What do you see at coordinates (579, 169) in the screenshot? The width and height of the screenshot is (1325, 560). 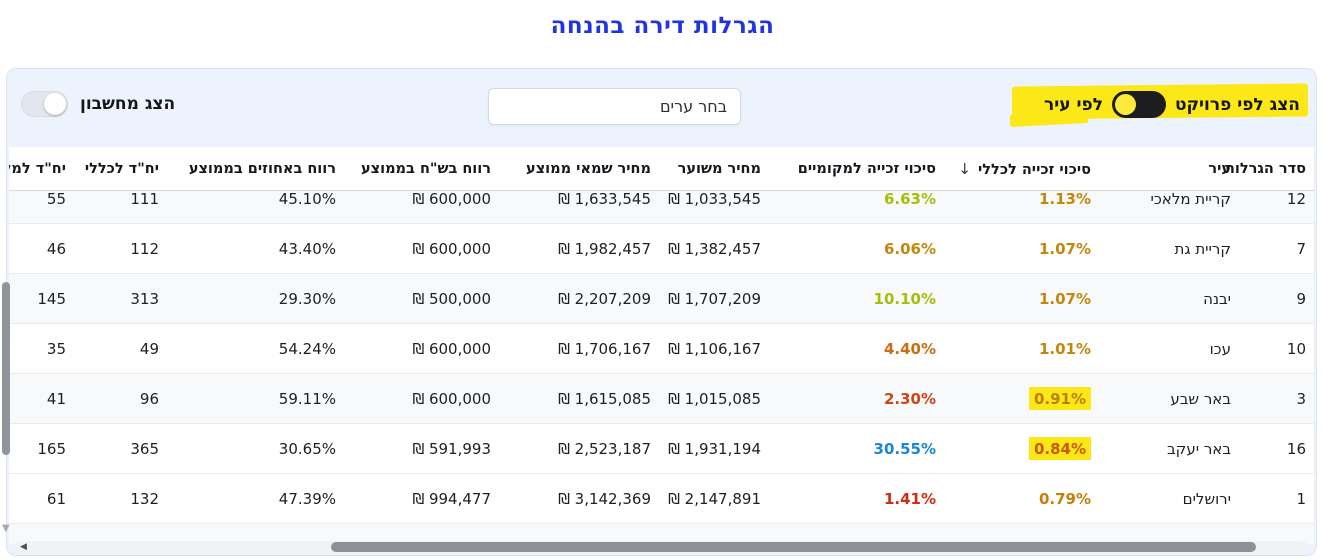 I see `col-price-appraiser: מחיר שמאי ממוצע` at bounding box center [579, 169].